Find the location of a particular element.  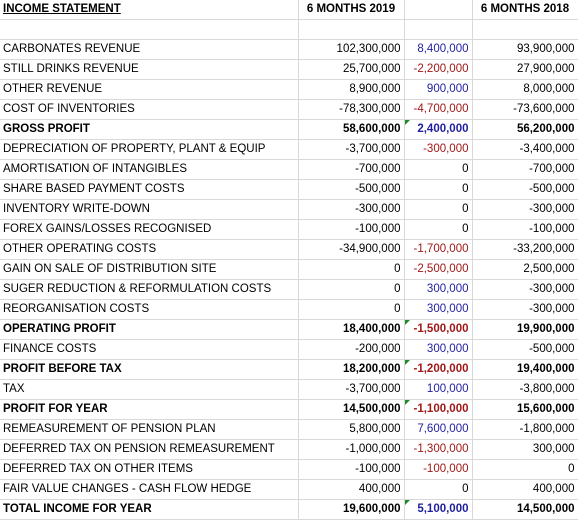

value-2018: 400,000 is located at coordinates (525, 489).